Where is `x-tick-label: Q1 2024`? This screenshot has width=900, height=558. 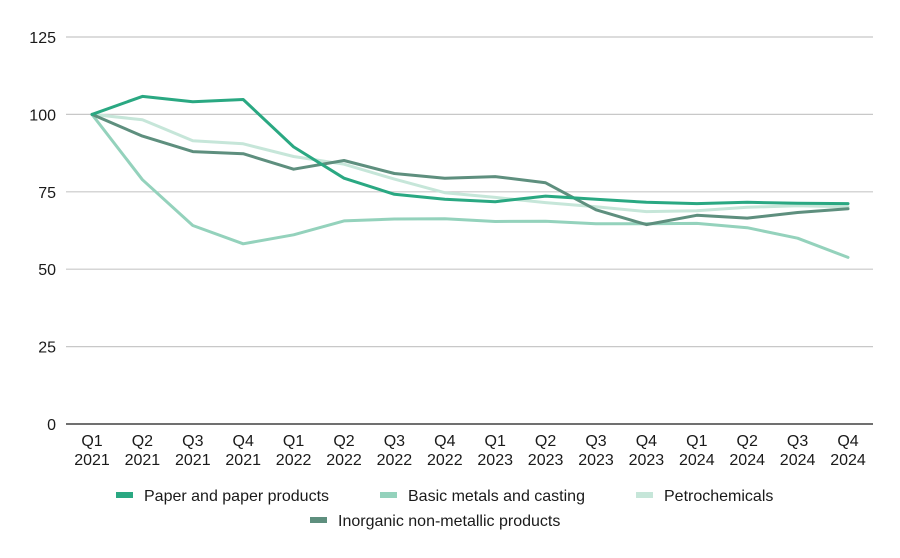 x-tick-label: Q1 2024 is located at coordinates (697, 451).